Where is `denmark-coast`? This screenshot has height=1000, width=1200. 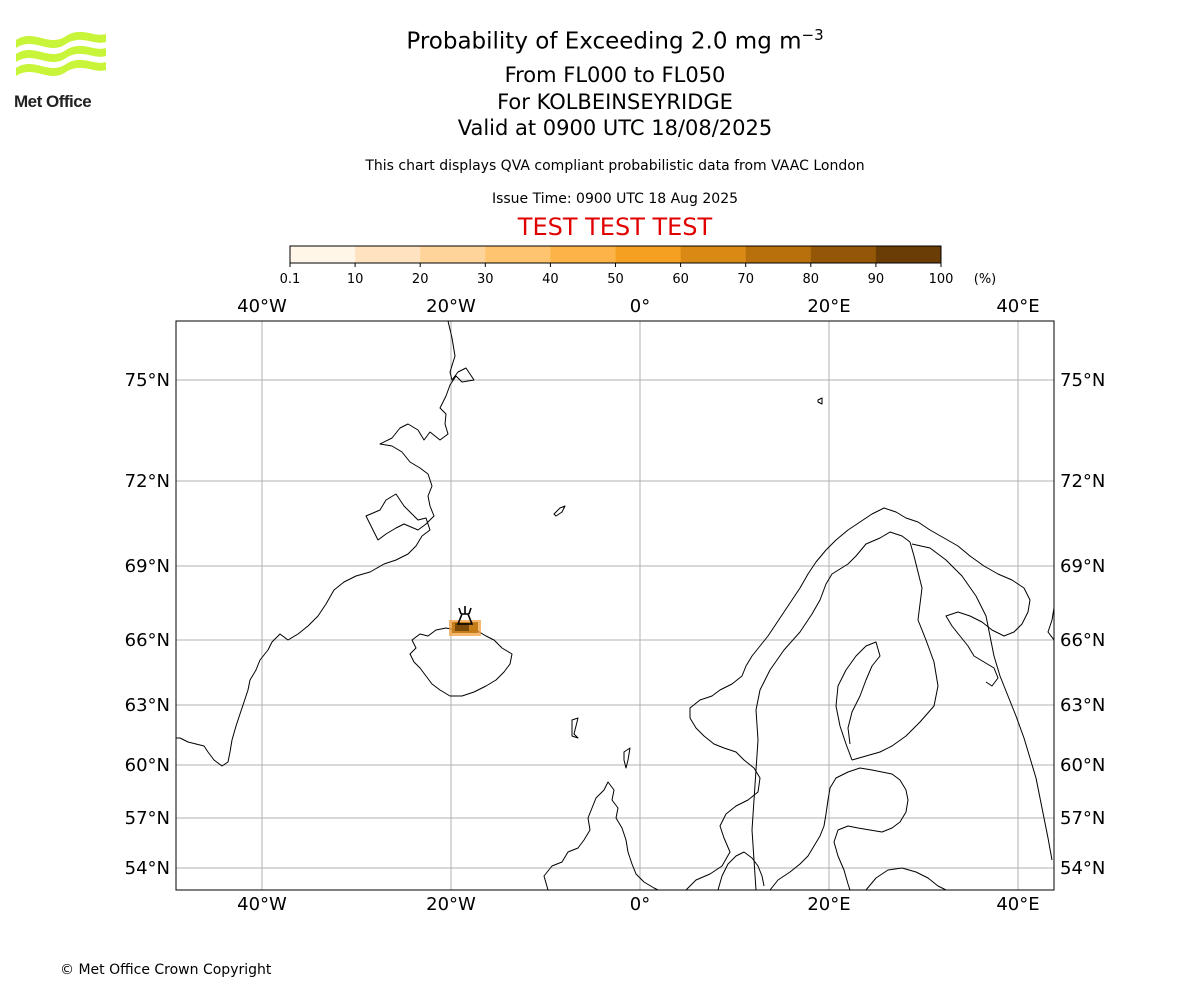
denmark-coast is located at coordinates (741, 870).